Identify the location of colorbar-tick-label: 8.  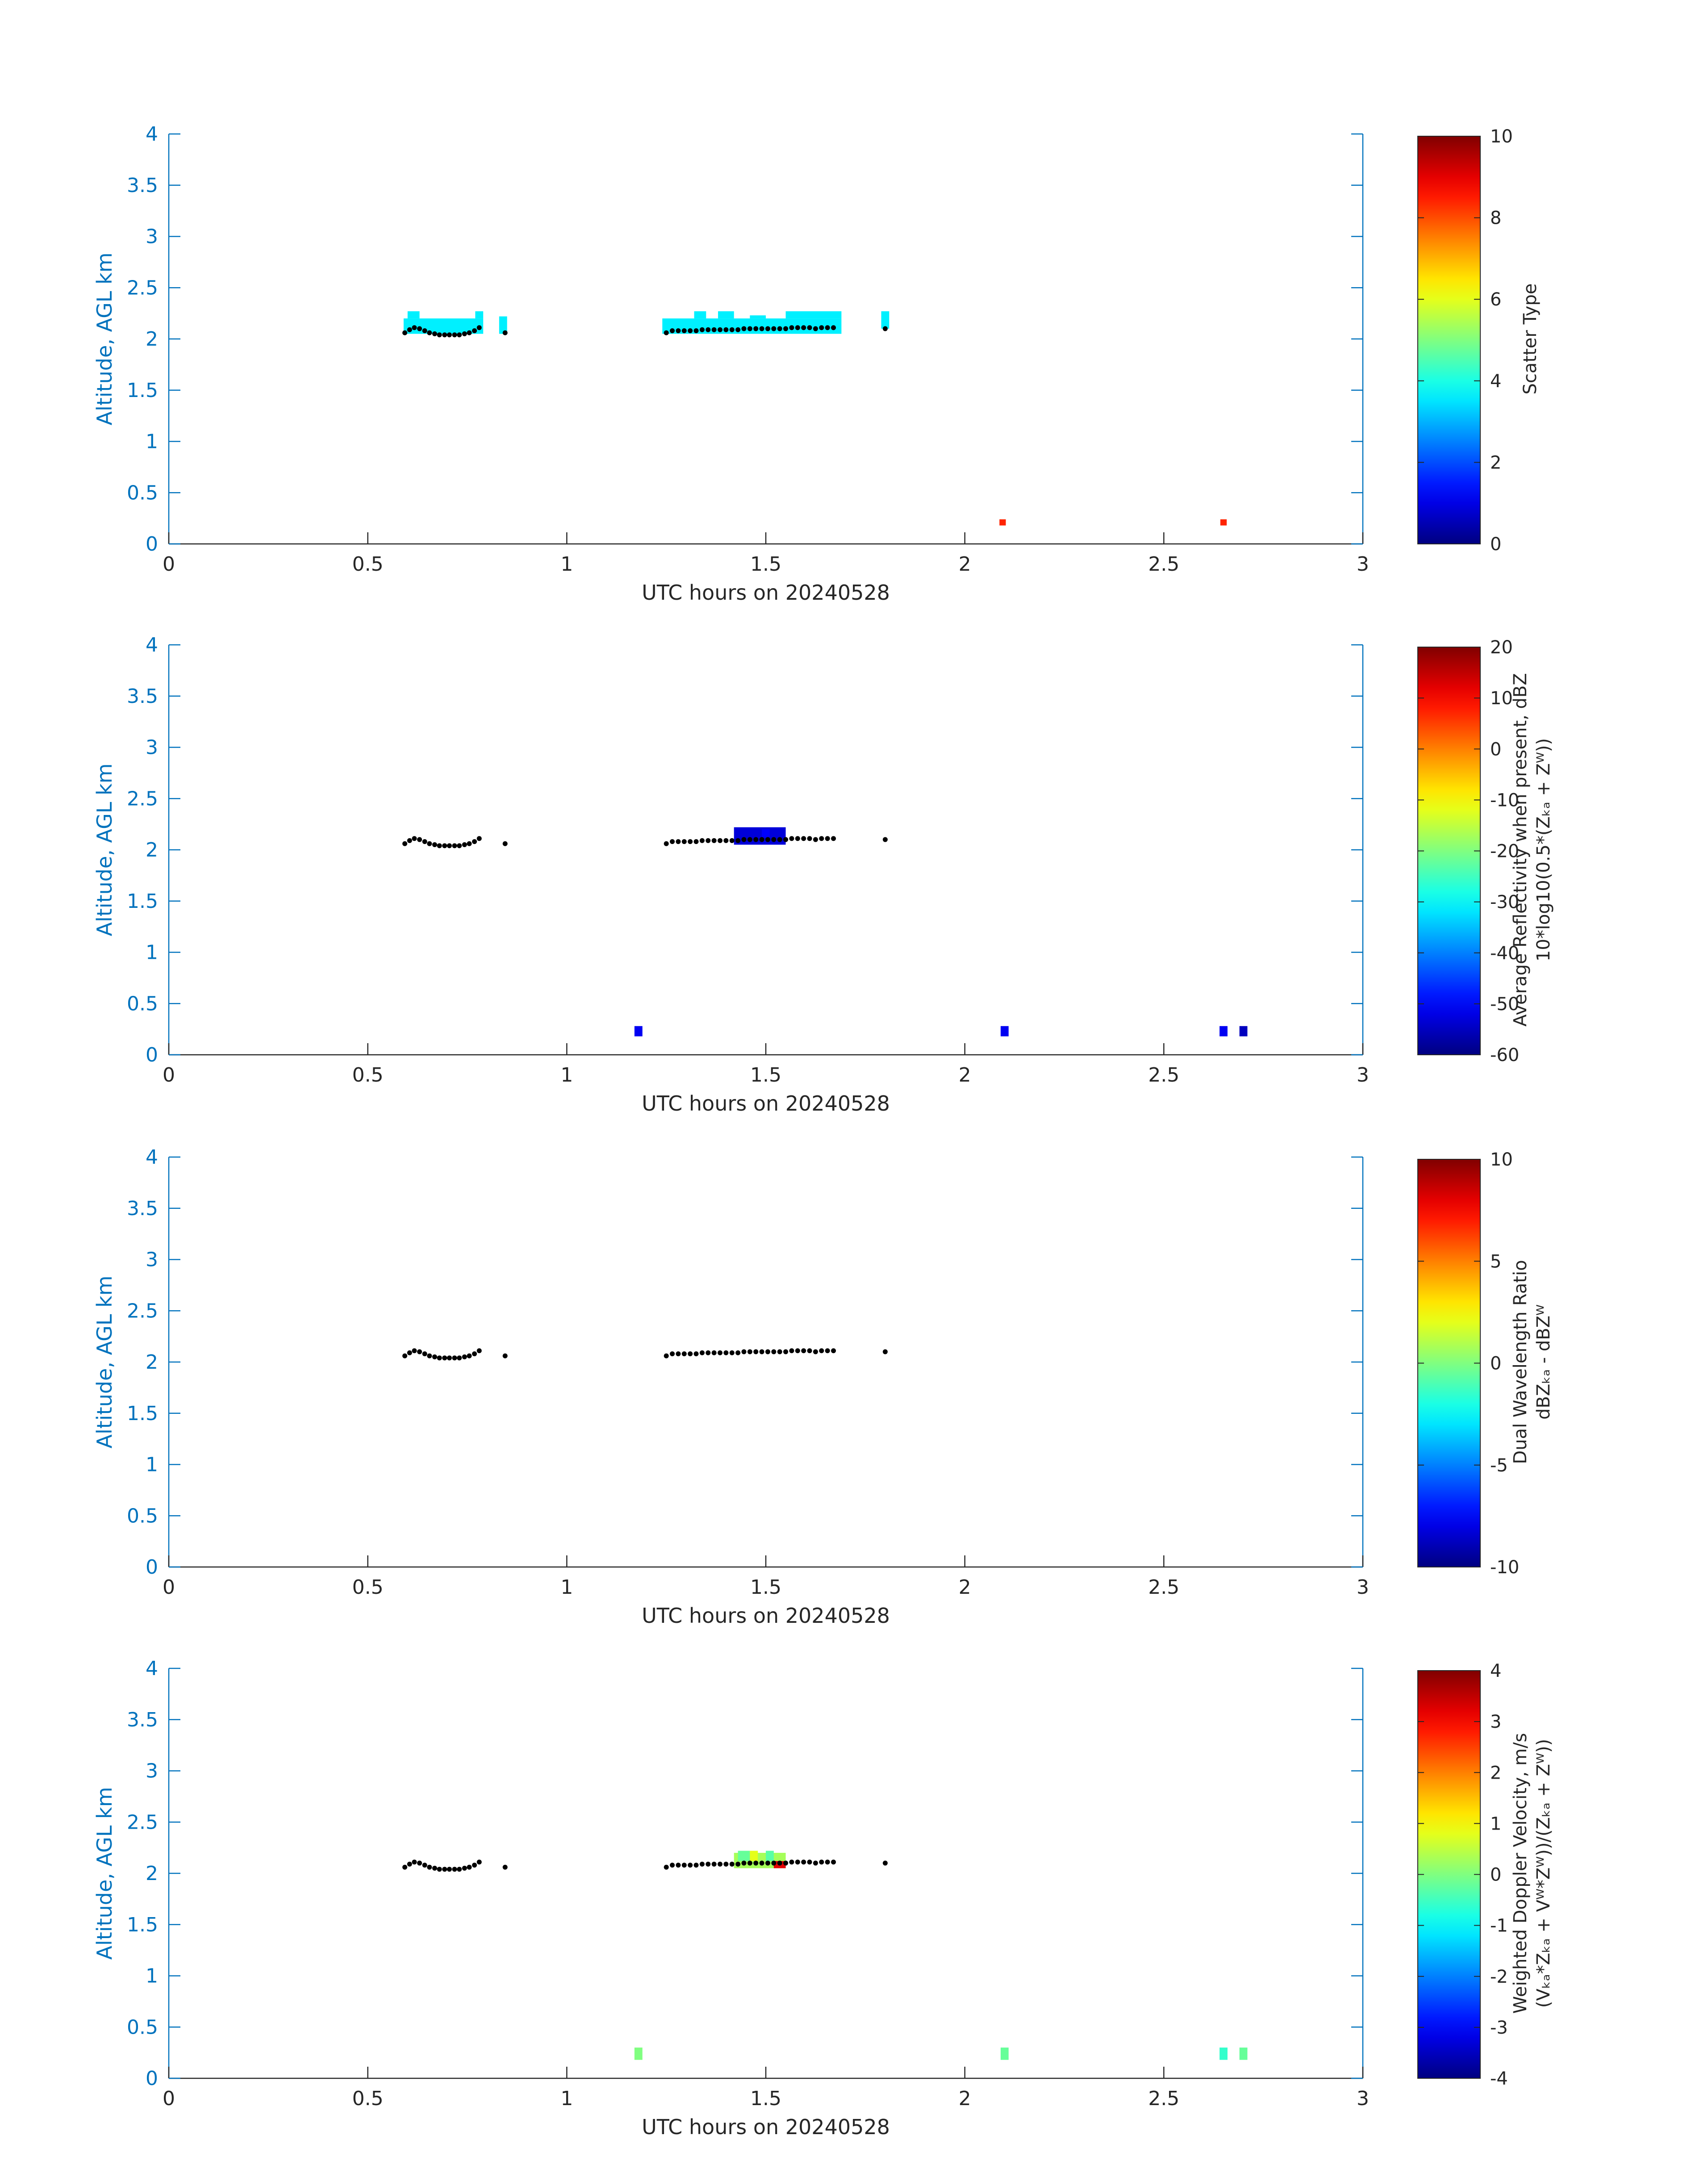
(1495, 218).